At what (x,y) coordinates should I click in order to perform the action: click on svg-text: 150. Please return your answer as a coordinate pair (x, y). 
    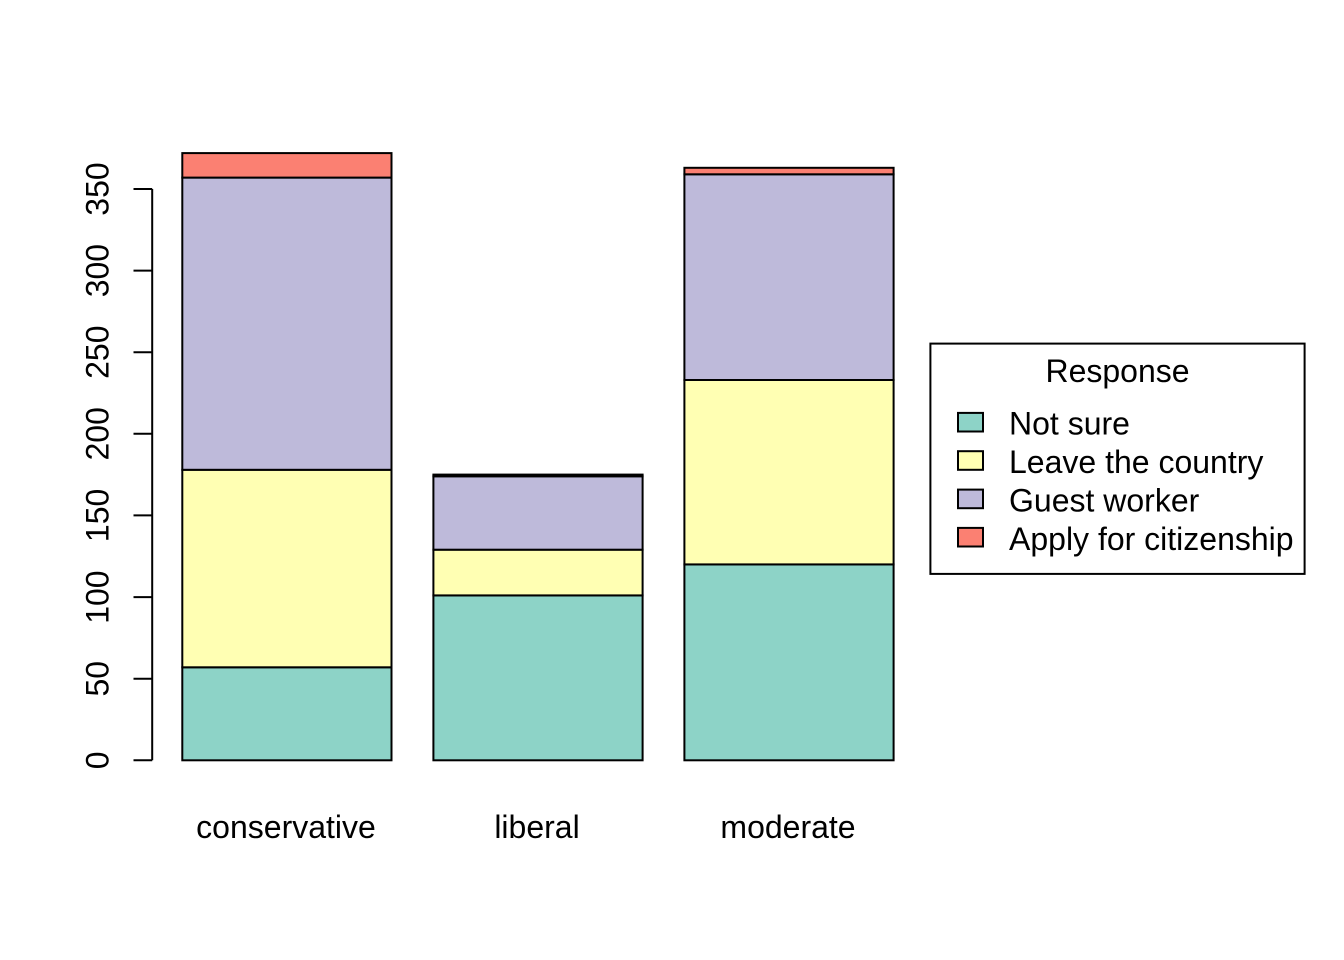
    Looking at the image, I should click on (97, 515).